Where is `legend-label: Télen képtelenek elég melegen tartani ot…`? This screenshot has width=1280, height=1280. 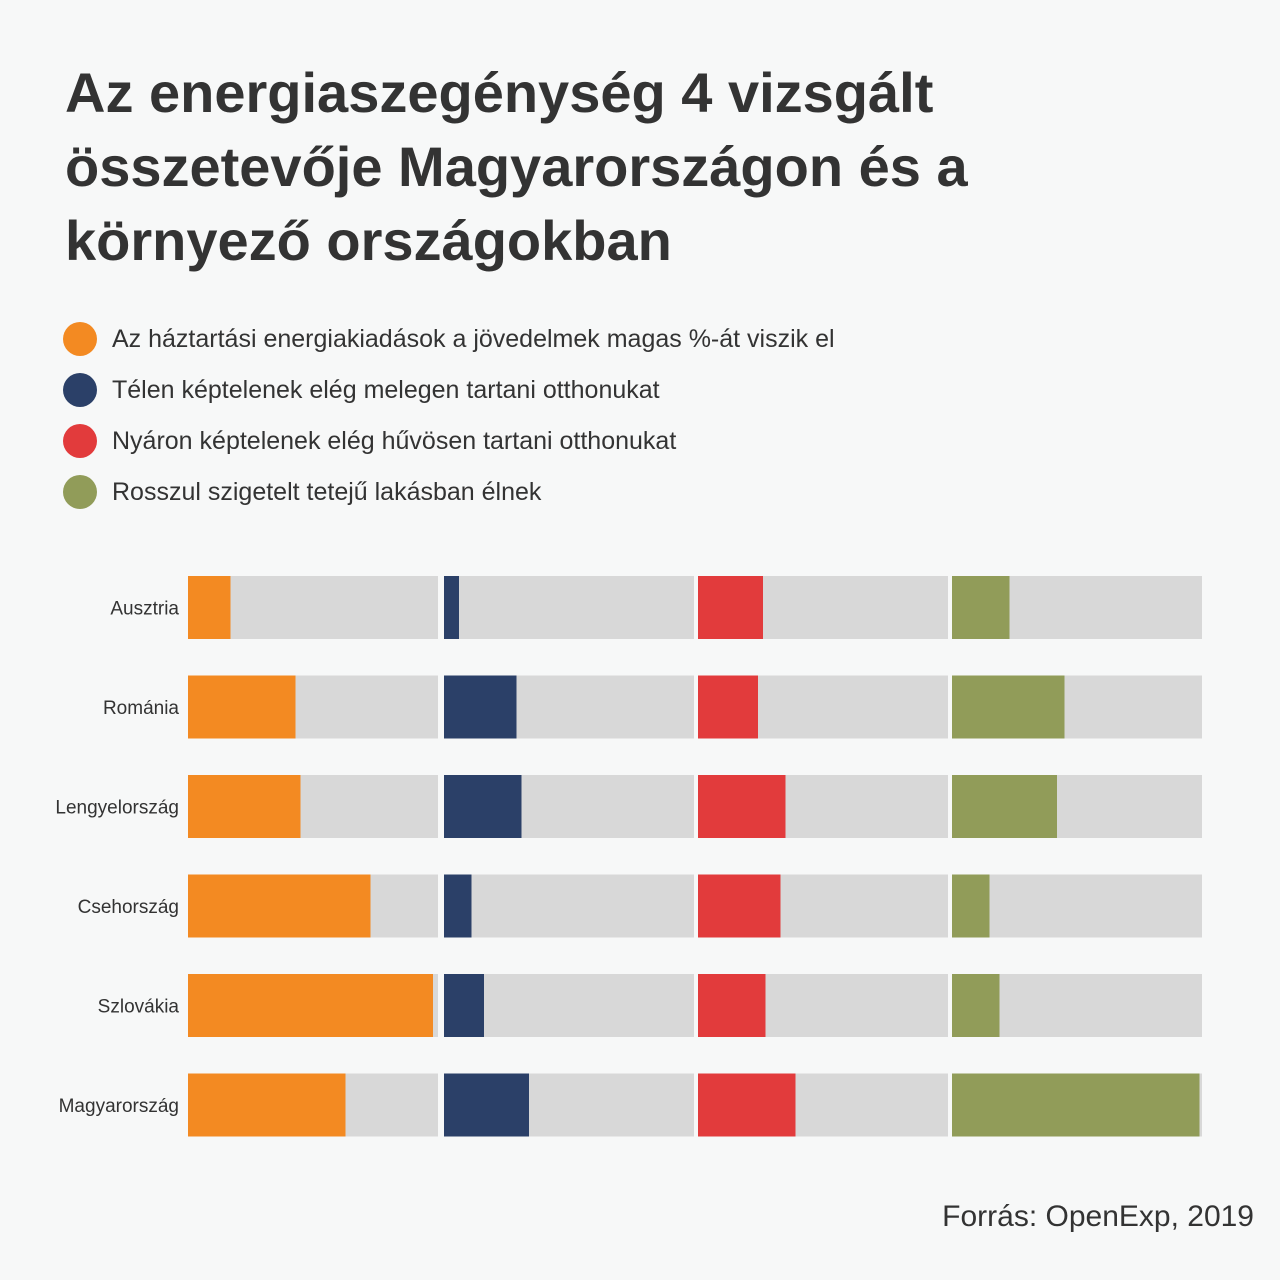 legend-label: Télen képtelenek elég melegen tartani ot… is located at coordinates (386, 390).